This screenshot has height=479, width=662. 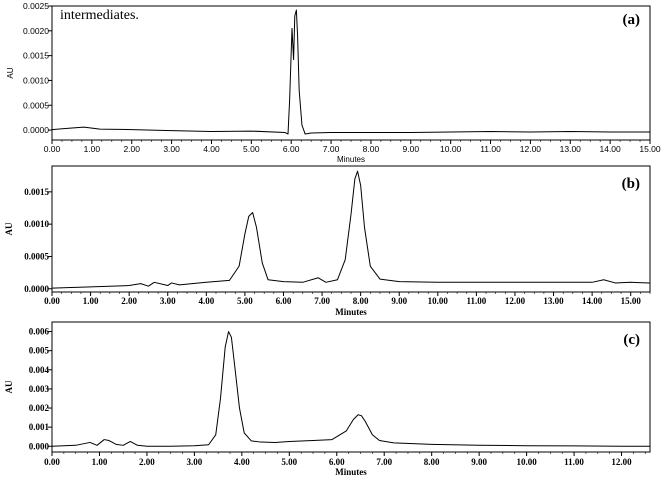 What do you see at coordinates (36, 6) in the screenshot?
I see `y-tick-label: 0.0025` at bounding box center [36, 6].